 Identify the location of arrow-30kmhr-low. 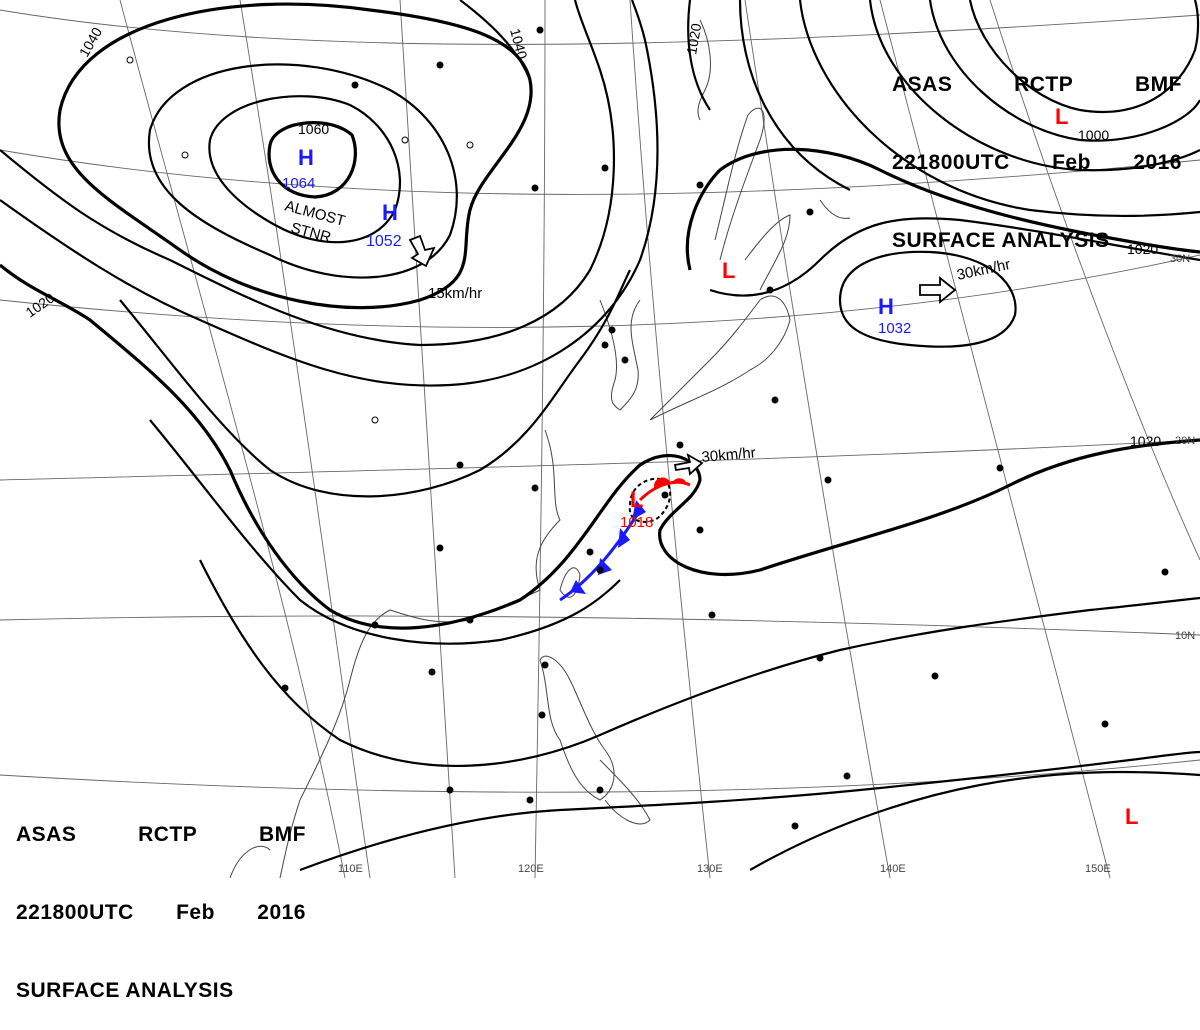
(688, 464).